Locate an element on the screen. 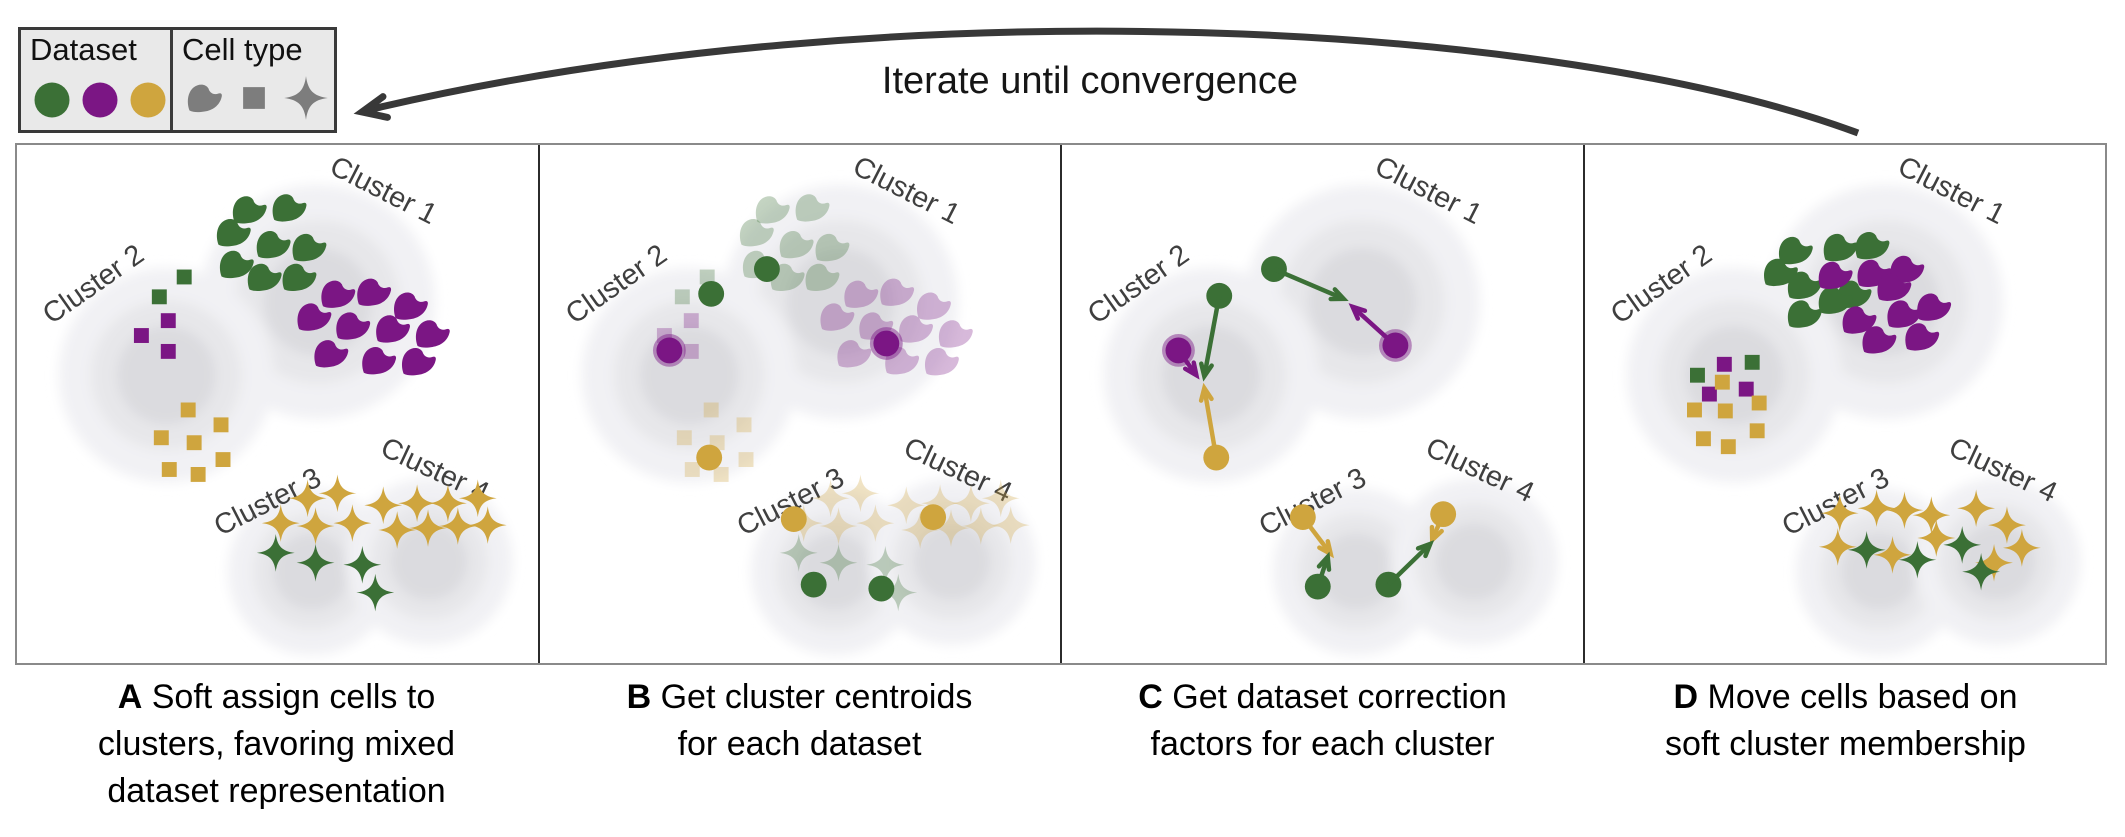 The image size is (2125, 837). celltype-star-icon is located at coordinates (306, 98).